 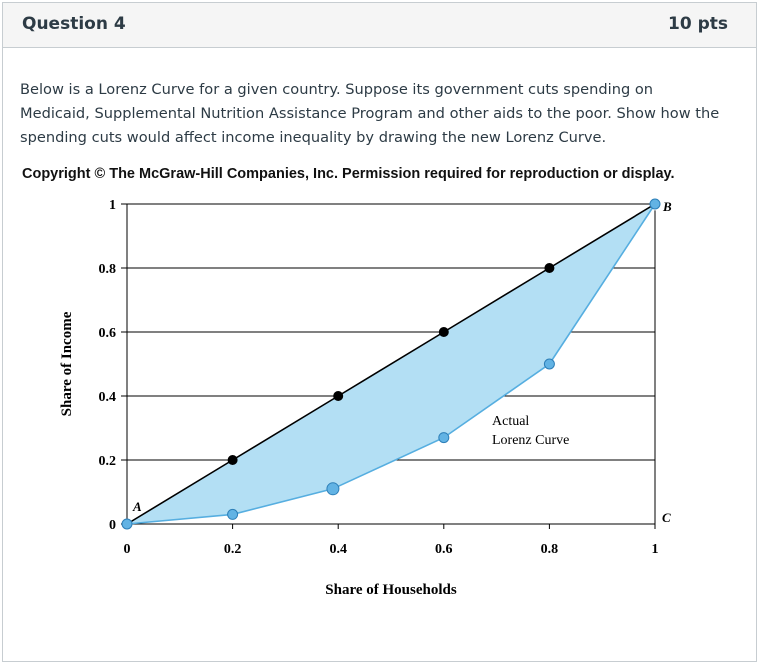 What do you see at coordinates (550, 549) in the screenshot?
I see `x-tick-label-4: 0.8` at bounding box center [550, 549].